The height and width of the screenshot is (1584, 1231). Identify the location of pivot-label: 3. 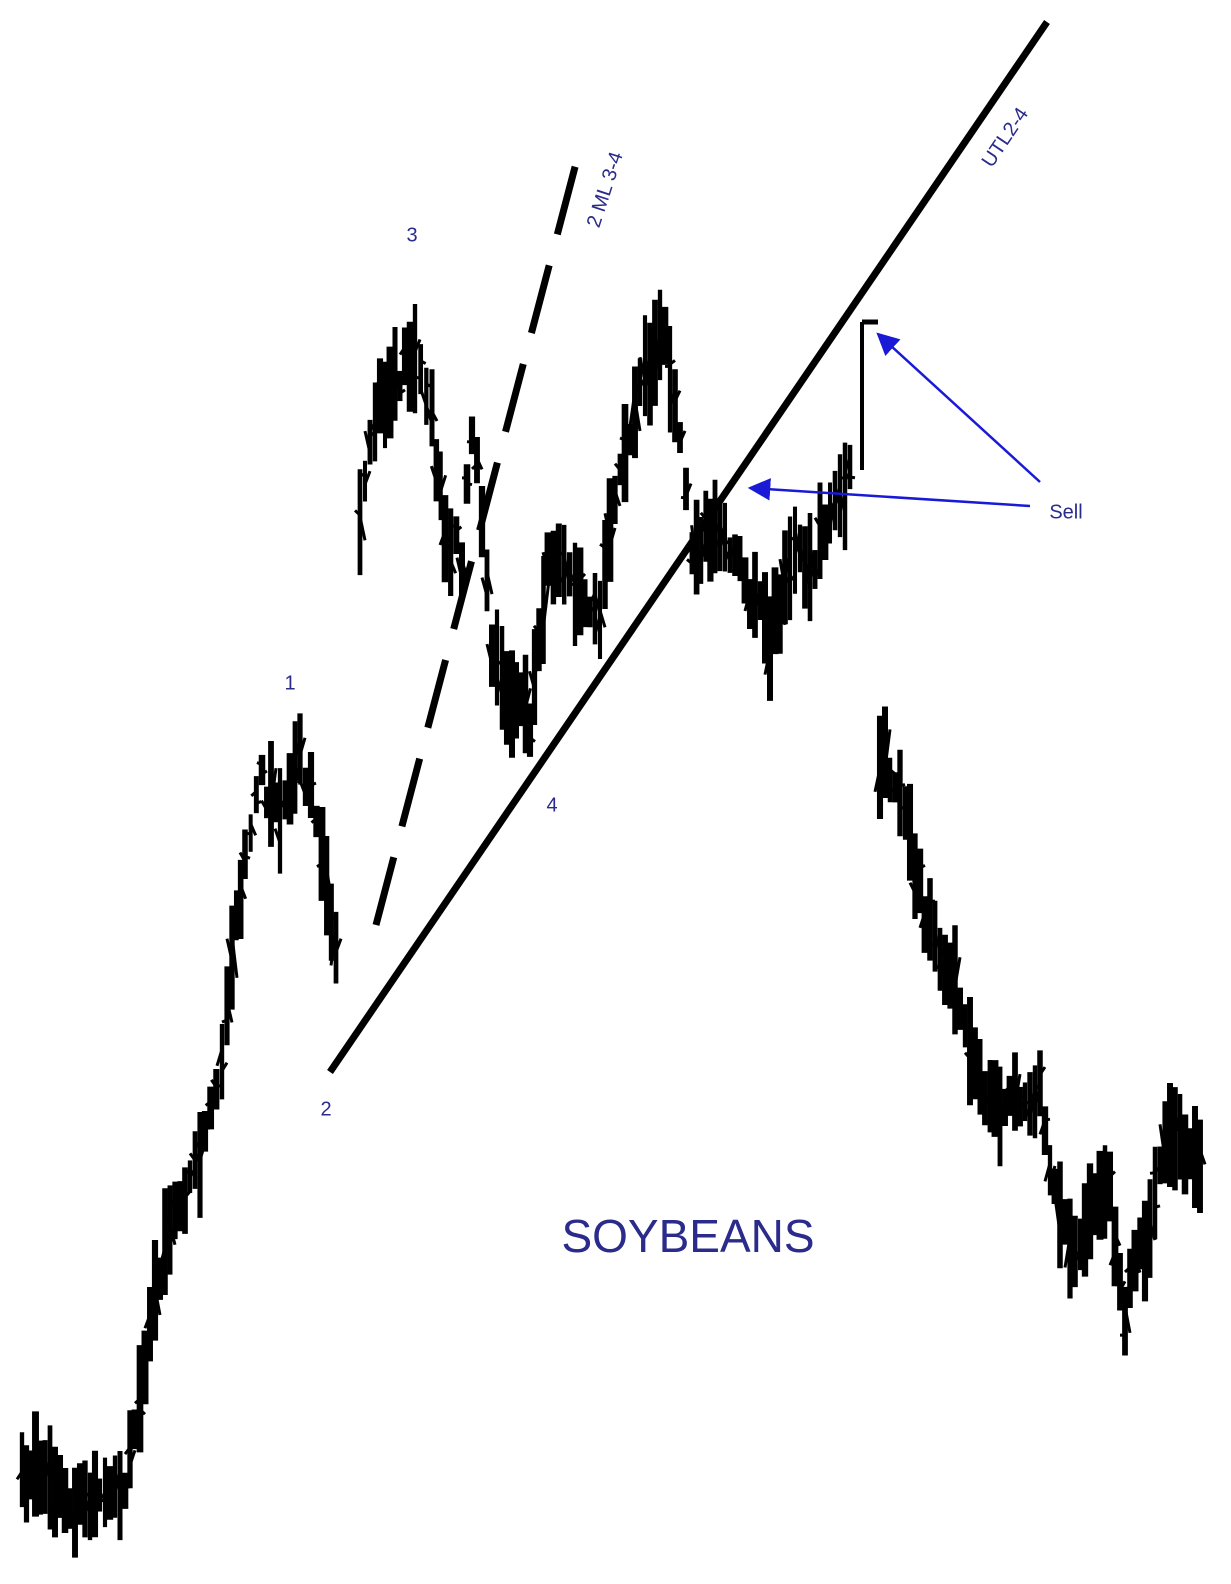
(411, 235).